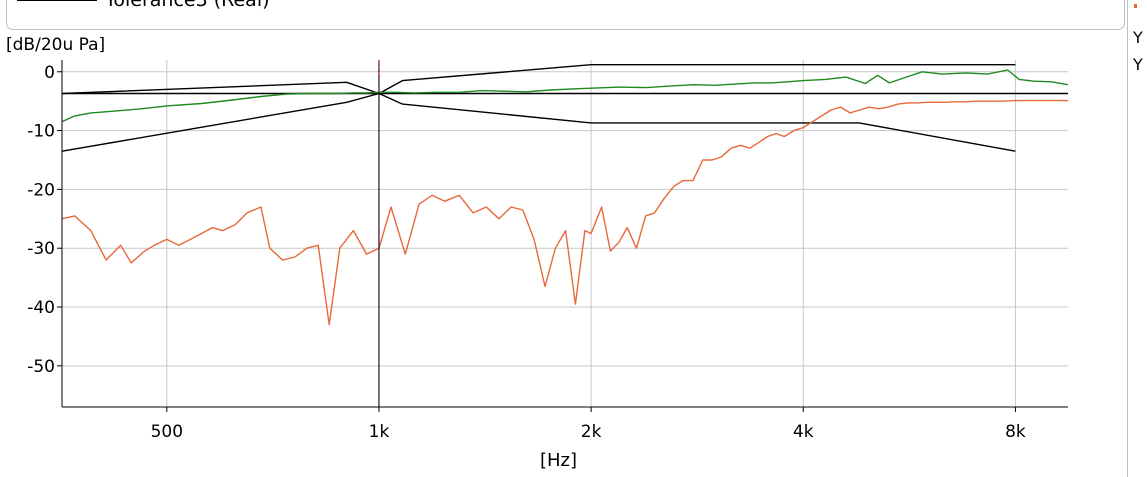 The height and width of the screenshot is (477, 1147). I want to click on y-axis-label: [dB/20u Pa], so click(56, 45).